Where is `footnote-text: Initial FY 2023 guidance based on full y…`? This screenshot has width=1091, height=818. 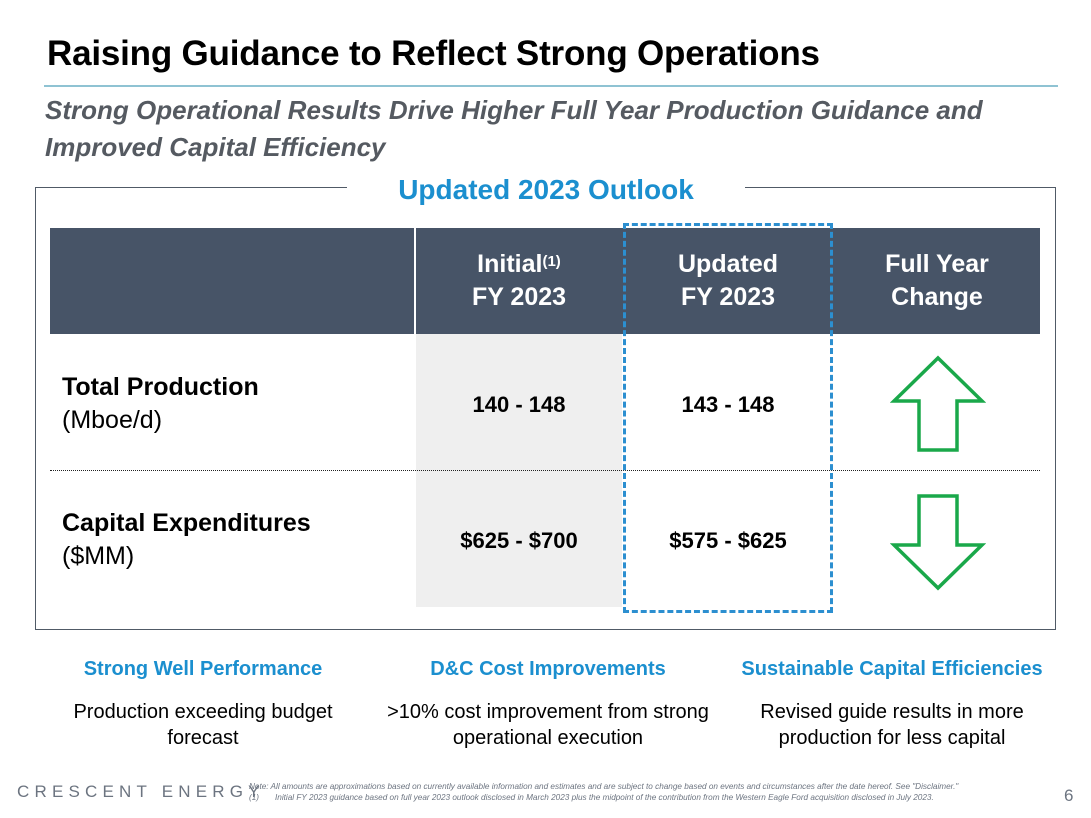 footnote-text: Initial FY 2023 guidance based on full y… is located at coordinates (604, 797).